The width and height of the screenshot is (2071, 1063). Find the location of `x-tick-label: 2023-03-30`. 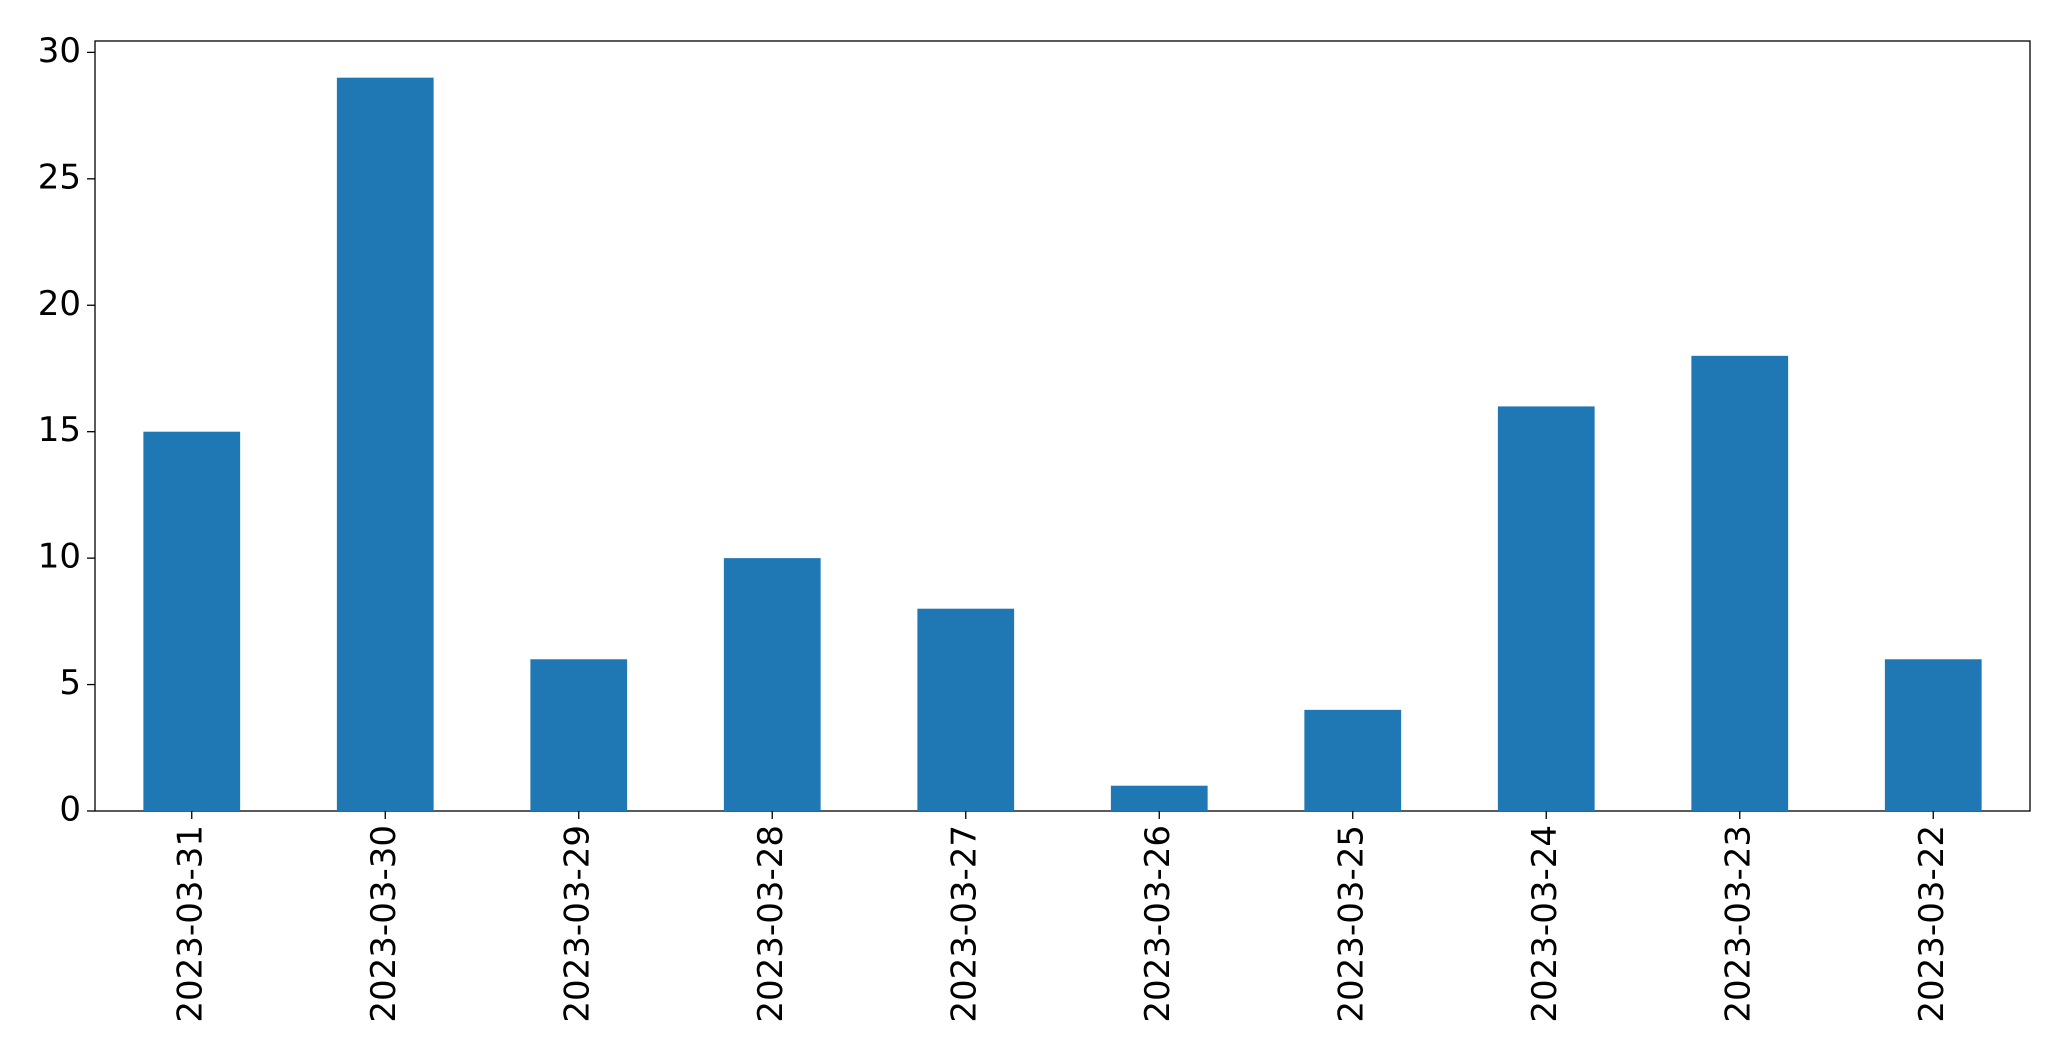

x-tick-label: 2023-03-30 is located at coordinates (384, 924).